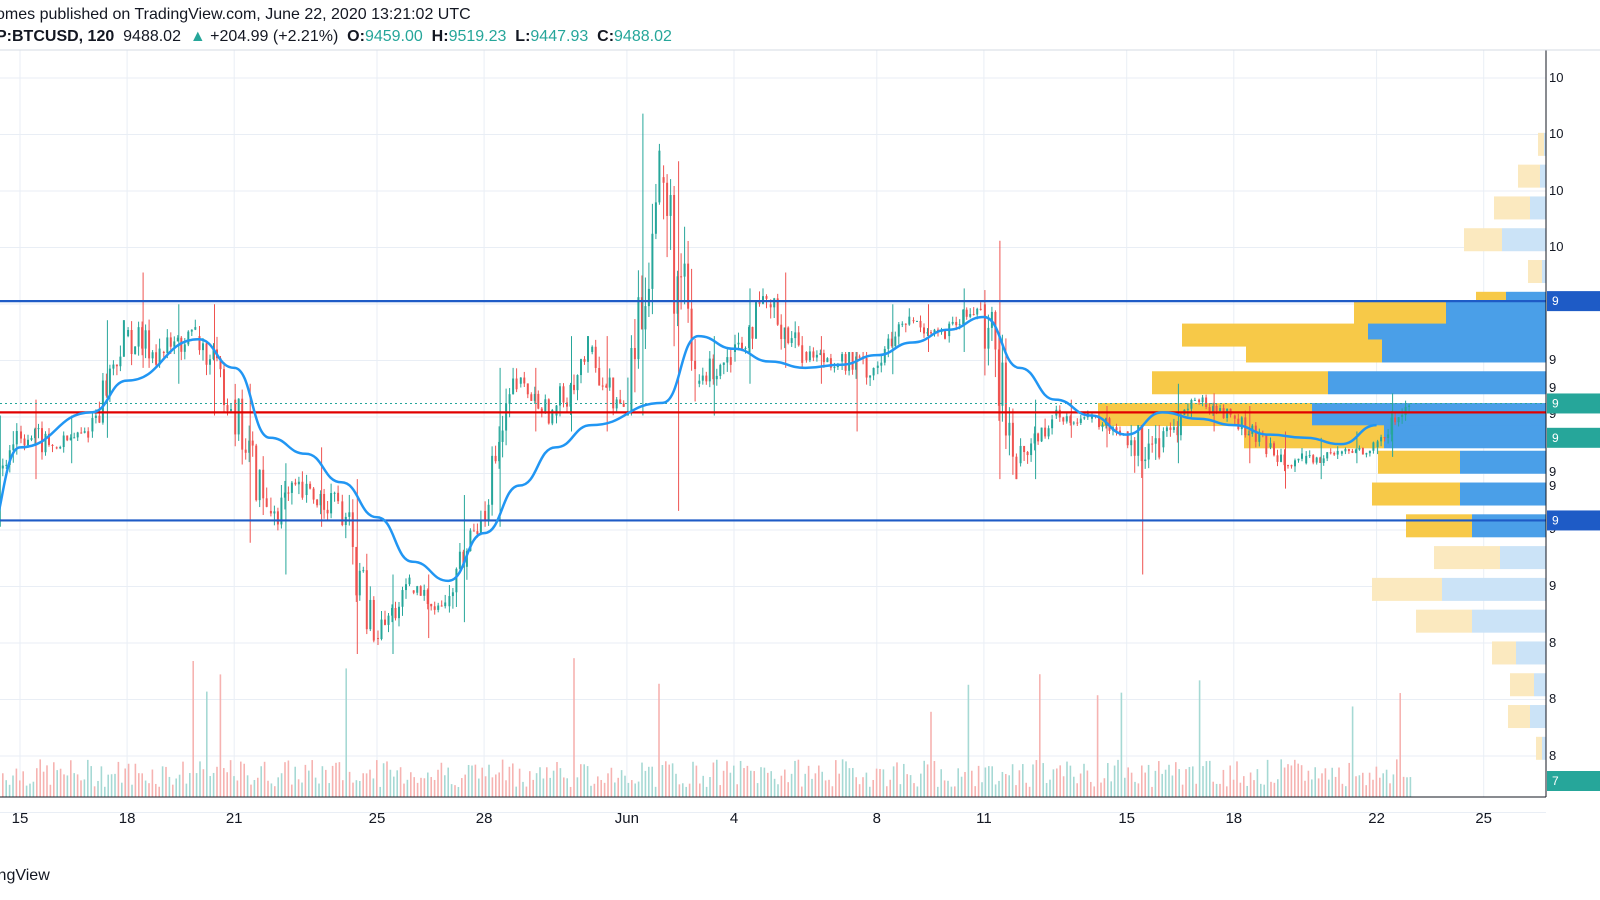  I want to click on close-value: 9488.02, so click(643, 36).